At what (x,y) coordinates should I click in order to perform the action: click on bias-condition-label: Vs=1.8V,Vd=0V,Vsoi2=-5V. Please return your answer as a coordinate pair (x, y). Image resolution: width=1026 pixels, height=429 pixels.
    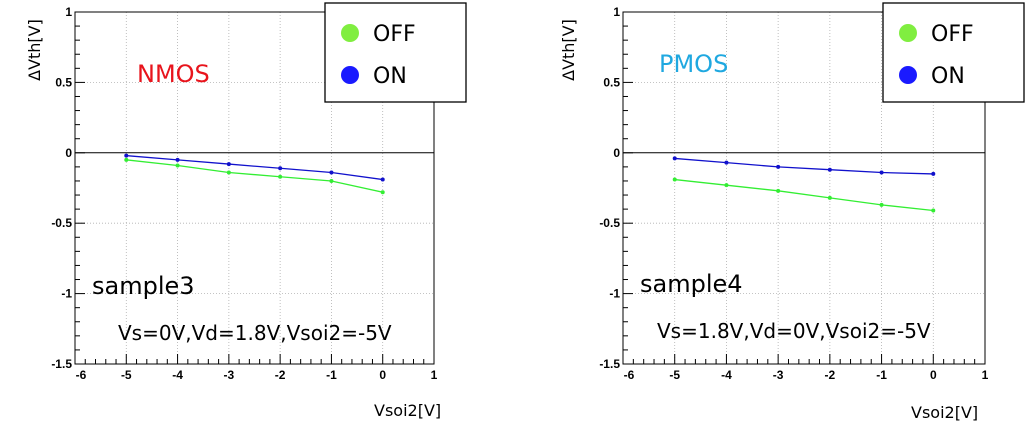
    Looking at the image, I should click on (794, 331).